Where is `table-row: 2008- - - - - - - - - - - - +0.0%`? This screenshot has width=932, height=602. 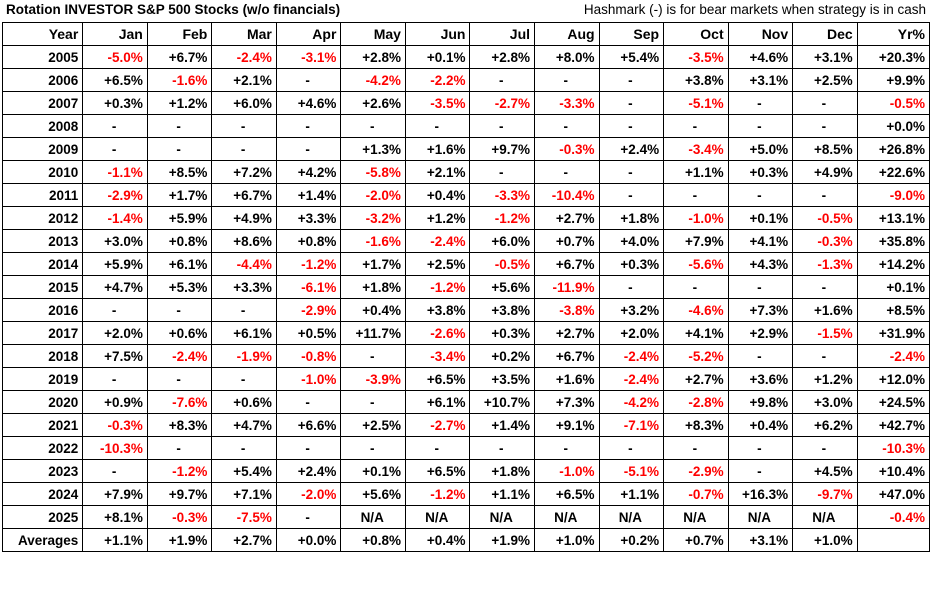
table-row: 2008- - - - - - - - - - - - +0.0% is located at coordinates (466, 126).